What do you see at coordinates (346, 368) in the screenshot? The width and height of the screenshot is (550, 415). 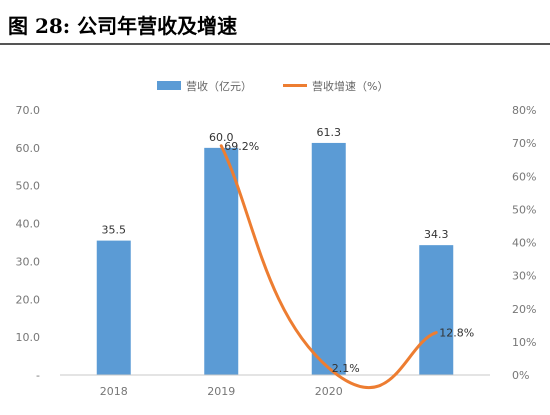 I see `growth-data-label: 2.1%` at bounding box center [346, 368].